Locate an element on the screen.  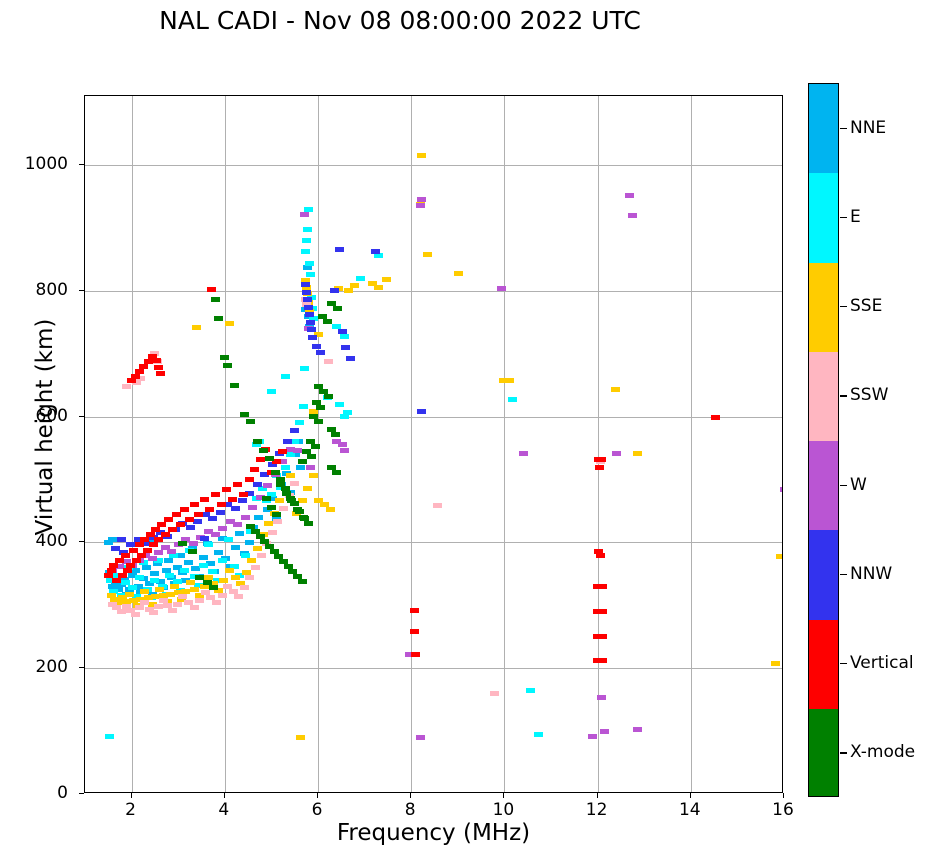
y-tick is located at coordinates (81, 416).